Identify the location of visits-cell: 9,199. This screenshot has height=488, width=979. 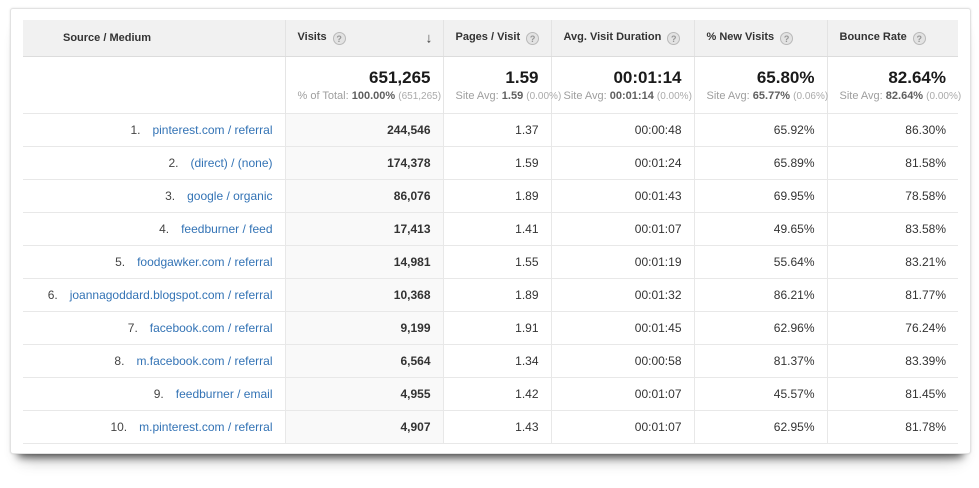
(363, 327).